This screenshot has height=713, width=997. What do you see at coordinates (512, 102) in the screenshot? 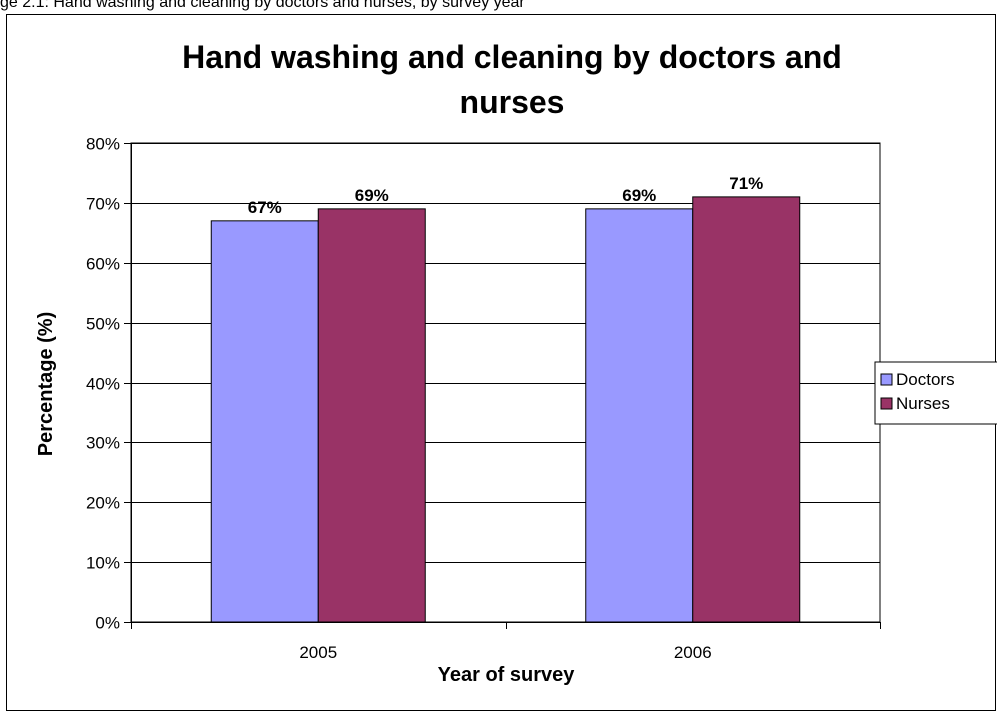
I see `chart-title-line-2: nurses` at bounding box center [512, 102].